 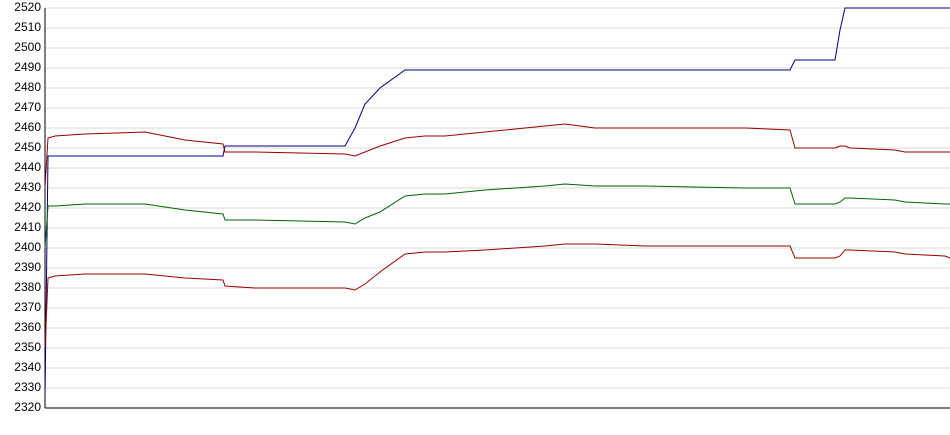 I want to click on y-tick-label: 2440, so click(x=27, y=167).